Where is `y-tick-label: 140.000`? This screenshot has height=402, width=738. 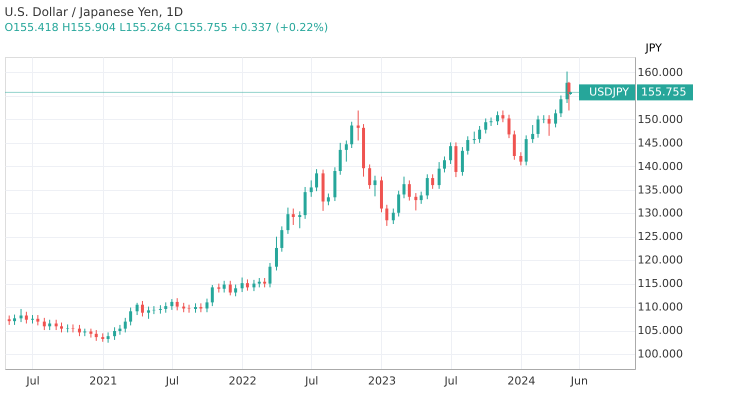 y-tick-label: 140.000 is located at coordinates (660, 166).